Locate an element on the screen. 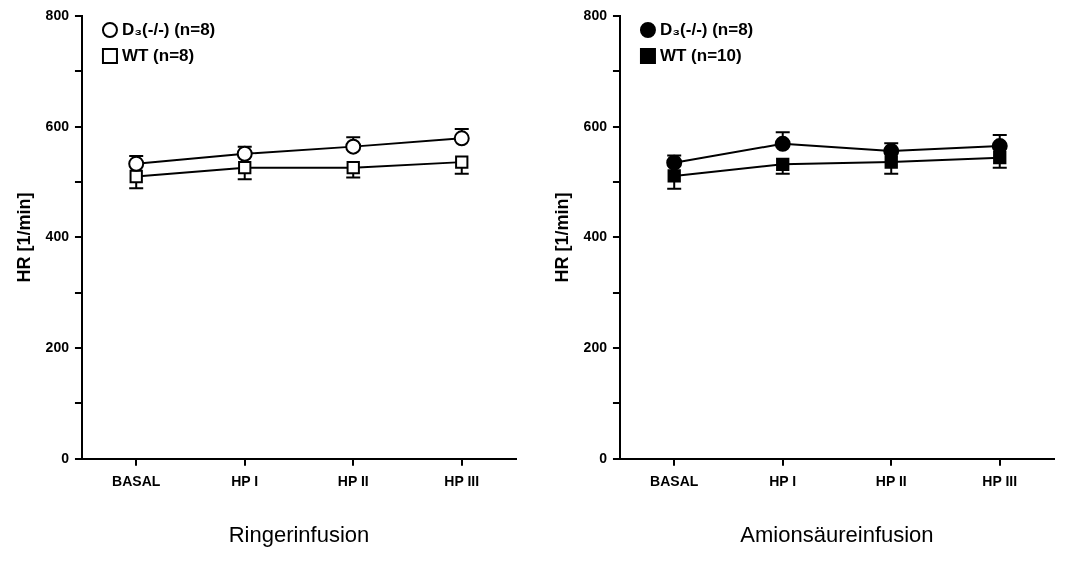 This screenshot has height=563, width=1077. legend-label: WT (n=8) is located at coordinates (158, 55).